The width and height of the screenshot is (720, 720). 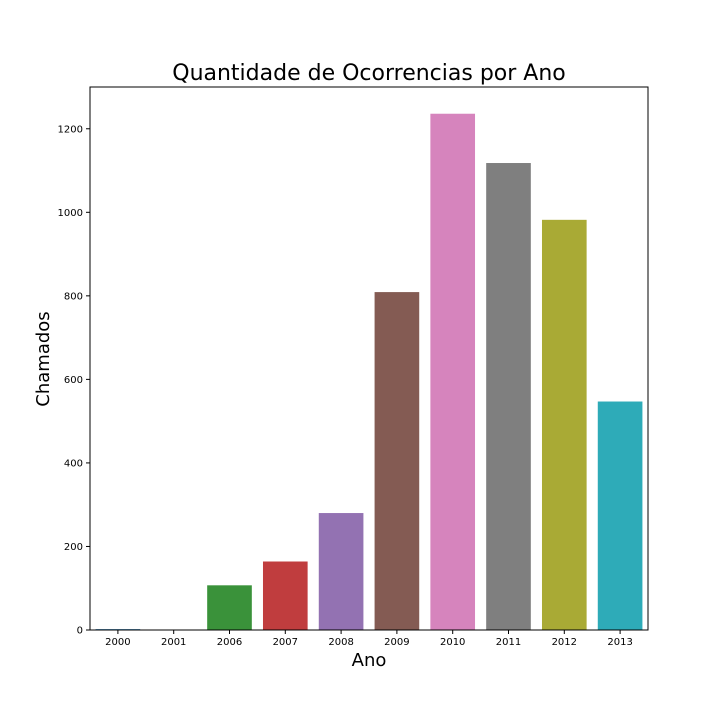 I want to click on y-tick-label: 0, so click(x=80, y=631).